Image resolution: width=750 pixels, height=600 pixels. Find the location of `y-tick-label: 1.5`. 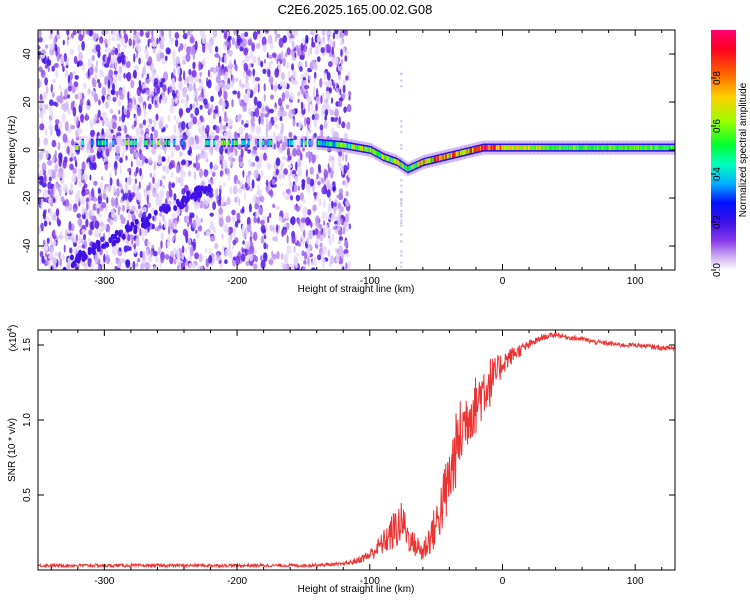

y-tick-label: 1.5 is located at coordinates (27, 345).